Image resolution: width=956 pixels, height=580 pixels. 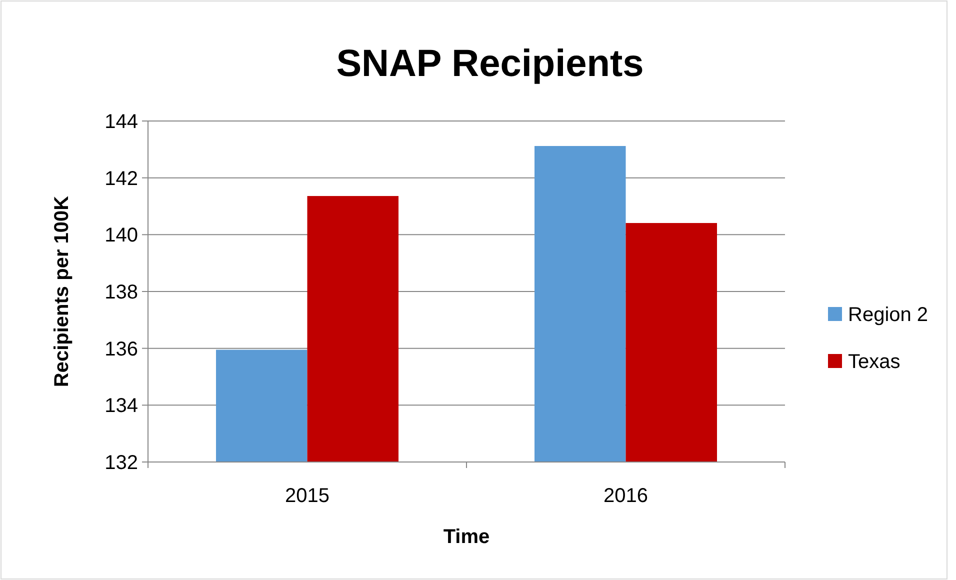 What do you see at coordinates (307, 496) in the screenshot?
I see `x-tick-label: 2015` at bounding box center [307, 496].